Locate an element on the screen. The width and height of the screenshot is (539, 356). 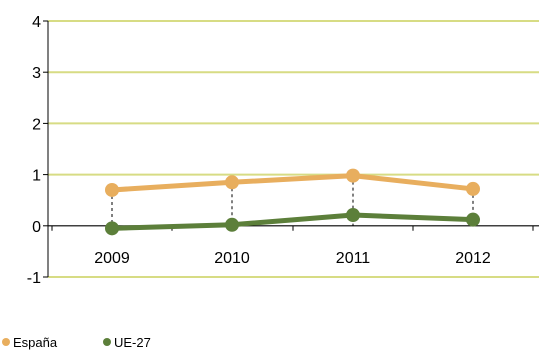
point-espaa-2009 is located at coordinates (112, 189).